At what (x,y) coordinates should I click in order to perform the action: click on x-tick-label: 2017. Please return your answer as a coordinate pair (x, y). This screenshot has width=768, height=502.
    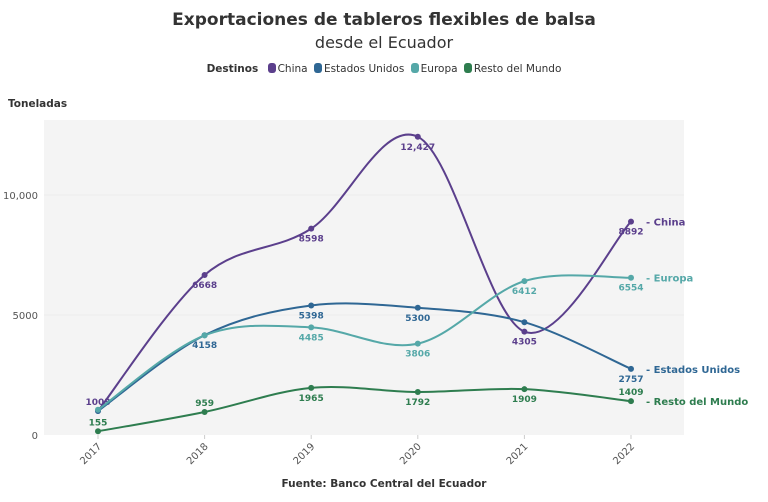
    Looking at the image, I should click on (91, 454).